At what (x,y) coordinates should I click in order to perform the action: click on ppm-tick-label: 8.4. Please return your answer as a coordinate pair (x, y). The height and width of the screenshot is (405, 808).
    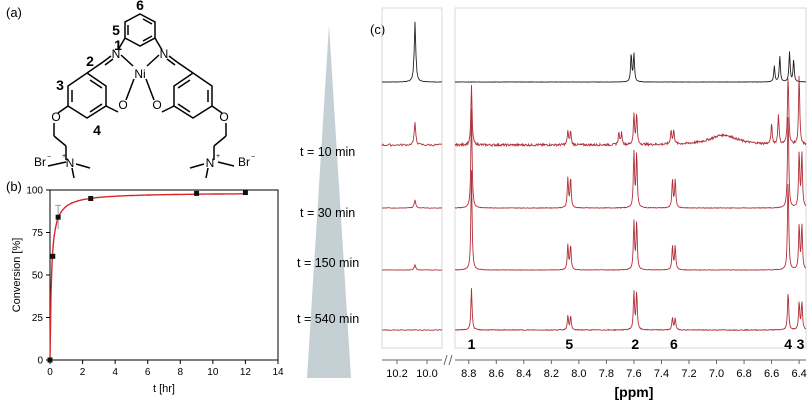
    Looking at the image, I should click on (523, 374).